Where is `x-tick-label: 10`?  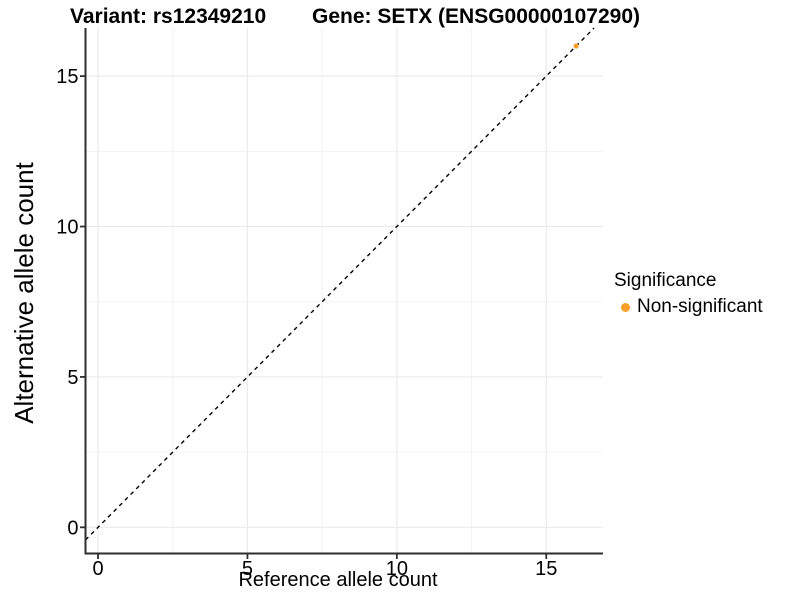
x-tick-label: 10 is located at coordinates (397, 569).